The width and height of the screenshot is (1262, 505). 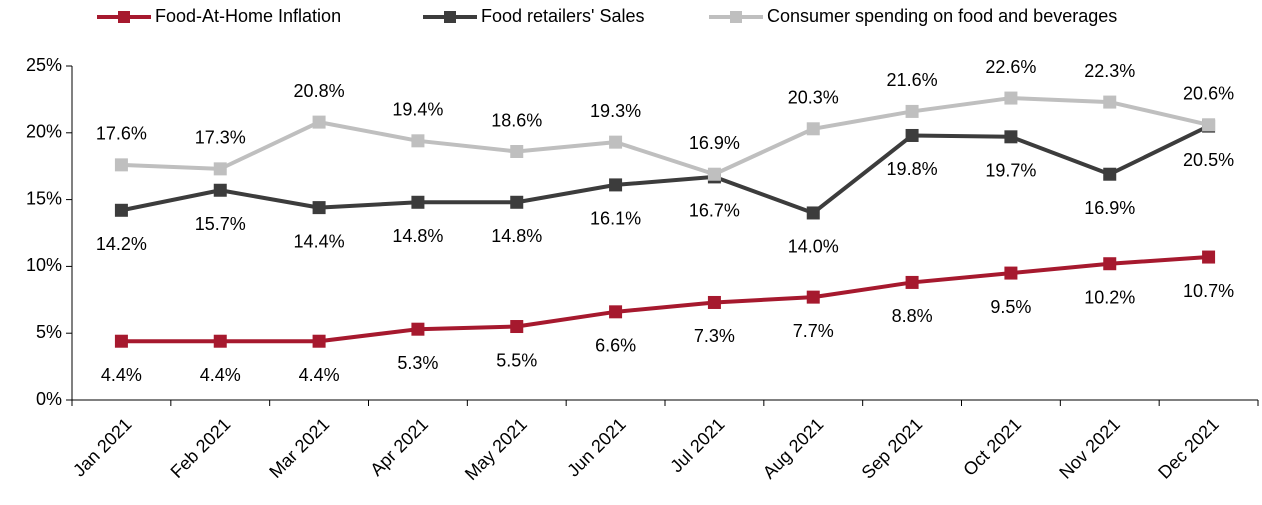 What do you see at coordinates (1188, 448) in the screenshot?
I see `x-tick-label: Dec 2021` at bounding box center [1188, 448].